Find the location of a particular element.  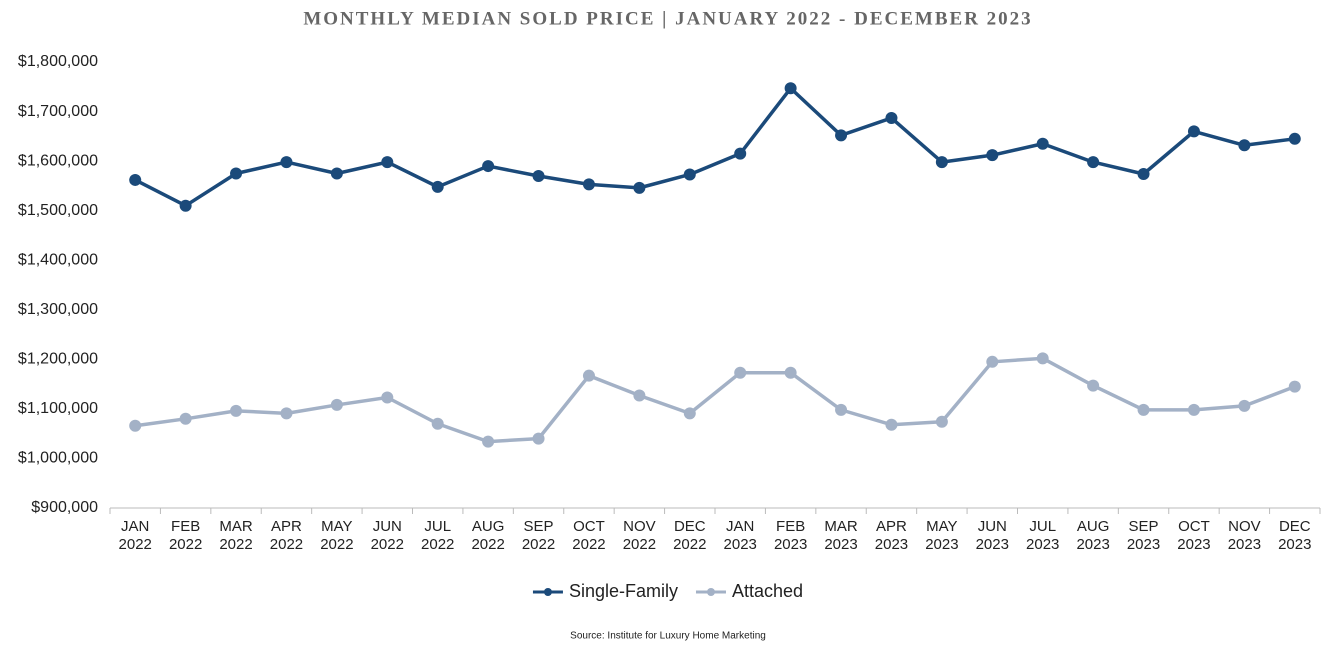

y-tick-label: $1,800,000 is located at coordinates (58, 61).